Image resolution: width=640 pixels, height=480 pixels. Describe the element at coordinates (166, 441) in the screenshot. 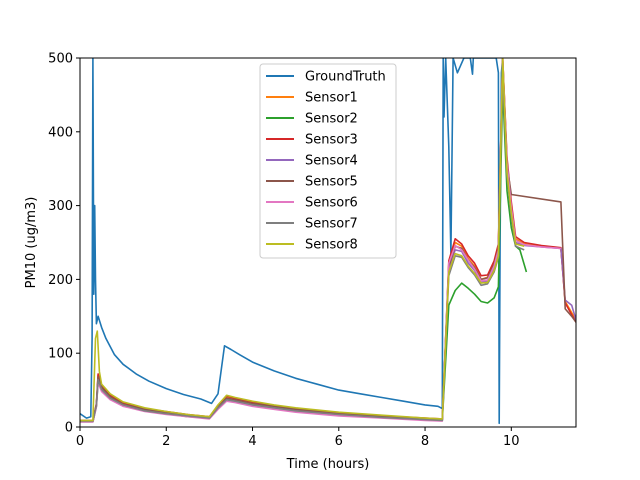

I see `x-tick-label: 2` at that location.